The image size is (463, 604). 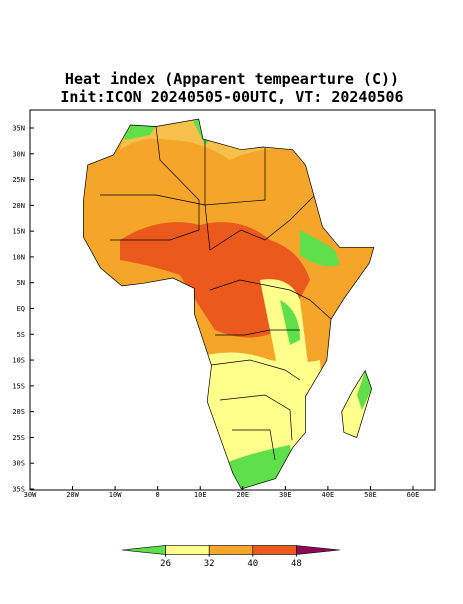 What do you see at coordinates (72, 495) in the screenshot?
I see `lon-label: 20W` at bounding box center [72, 495].